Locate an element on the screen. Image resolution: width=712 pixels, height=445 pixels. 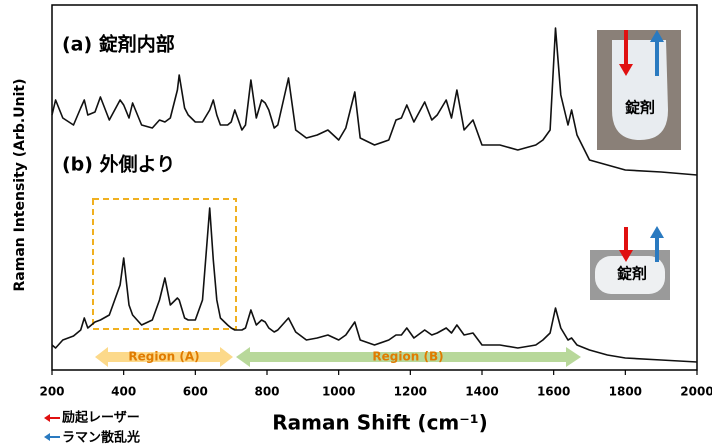
region-b-label: Region (B) is located at coordinates (407, 357).